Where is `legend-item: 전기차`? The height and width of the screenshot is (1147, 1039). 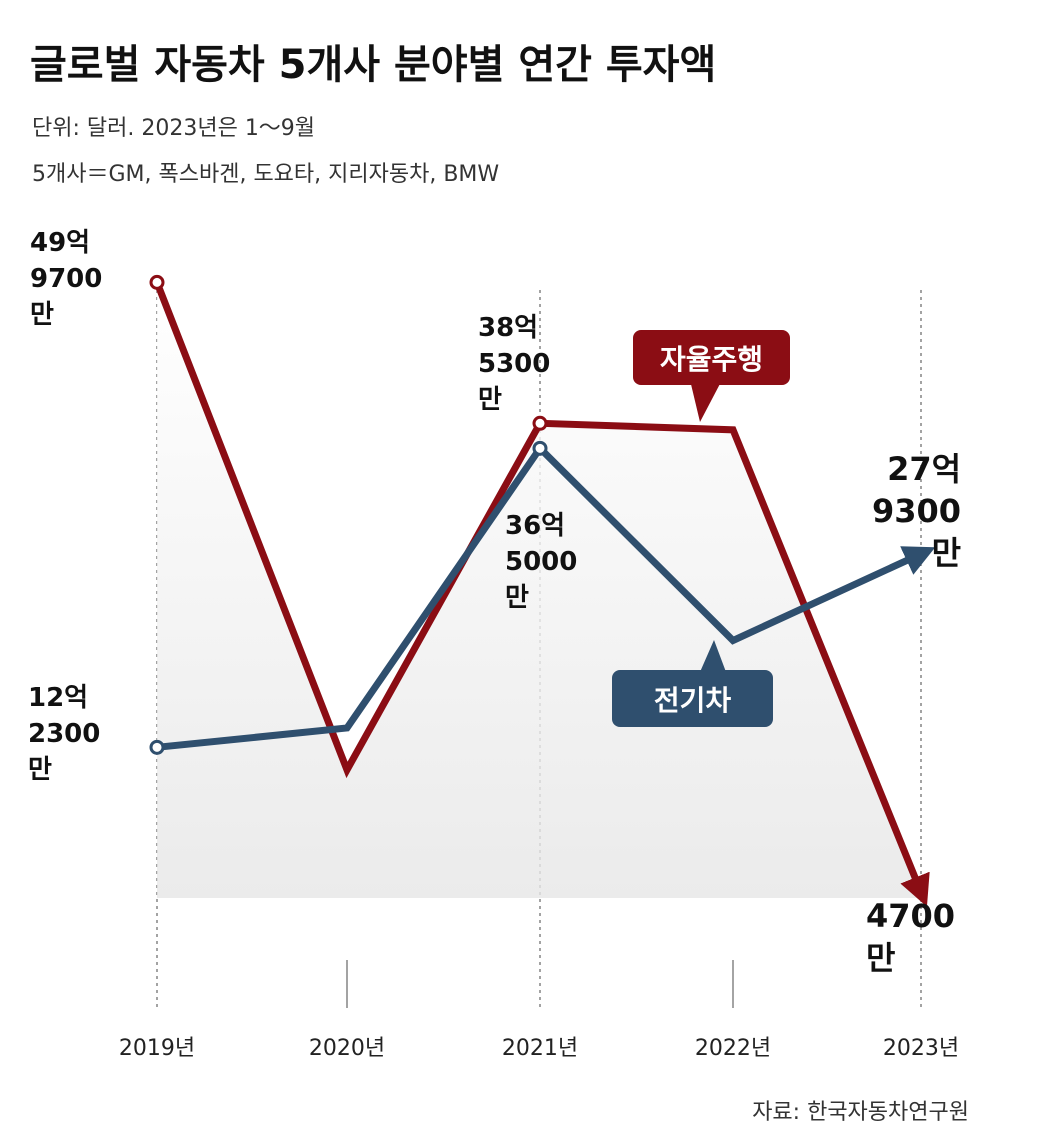 legend-item: 전기차 is located at coordinates (692, 698).